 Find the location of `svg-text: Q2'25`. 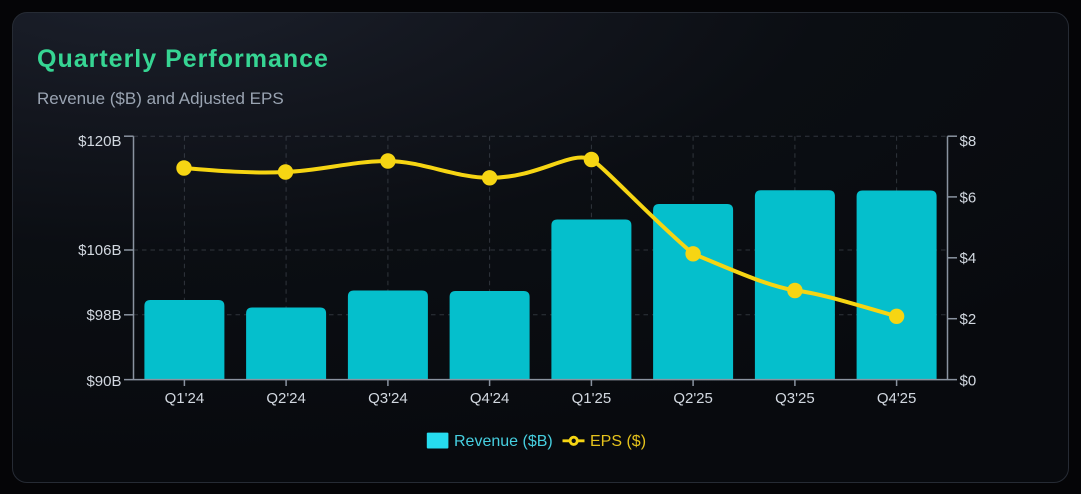

svg-text: Q2'25 is located at coordinates (693, 398).